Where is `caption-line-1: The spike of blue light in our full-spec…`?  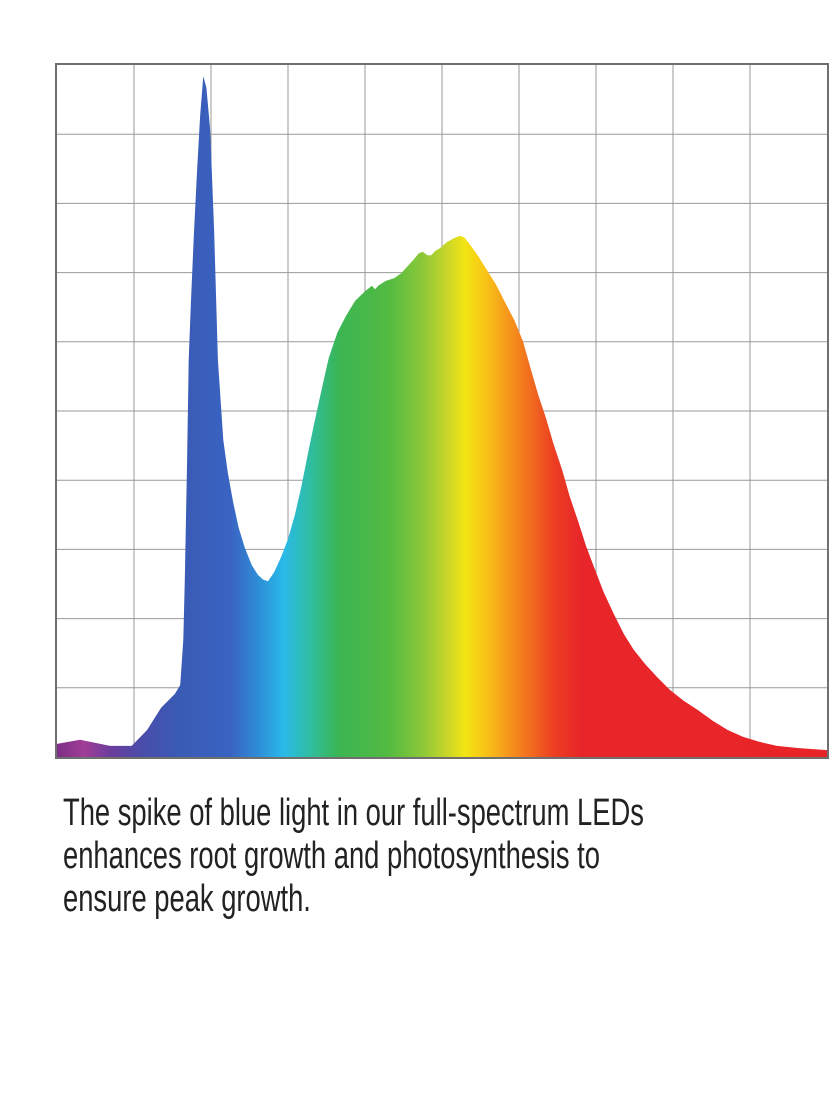 caption-line-1: The spike of blue light in our full-spec… is located at coordinates (353, 813).